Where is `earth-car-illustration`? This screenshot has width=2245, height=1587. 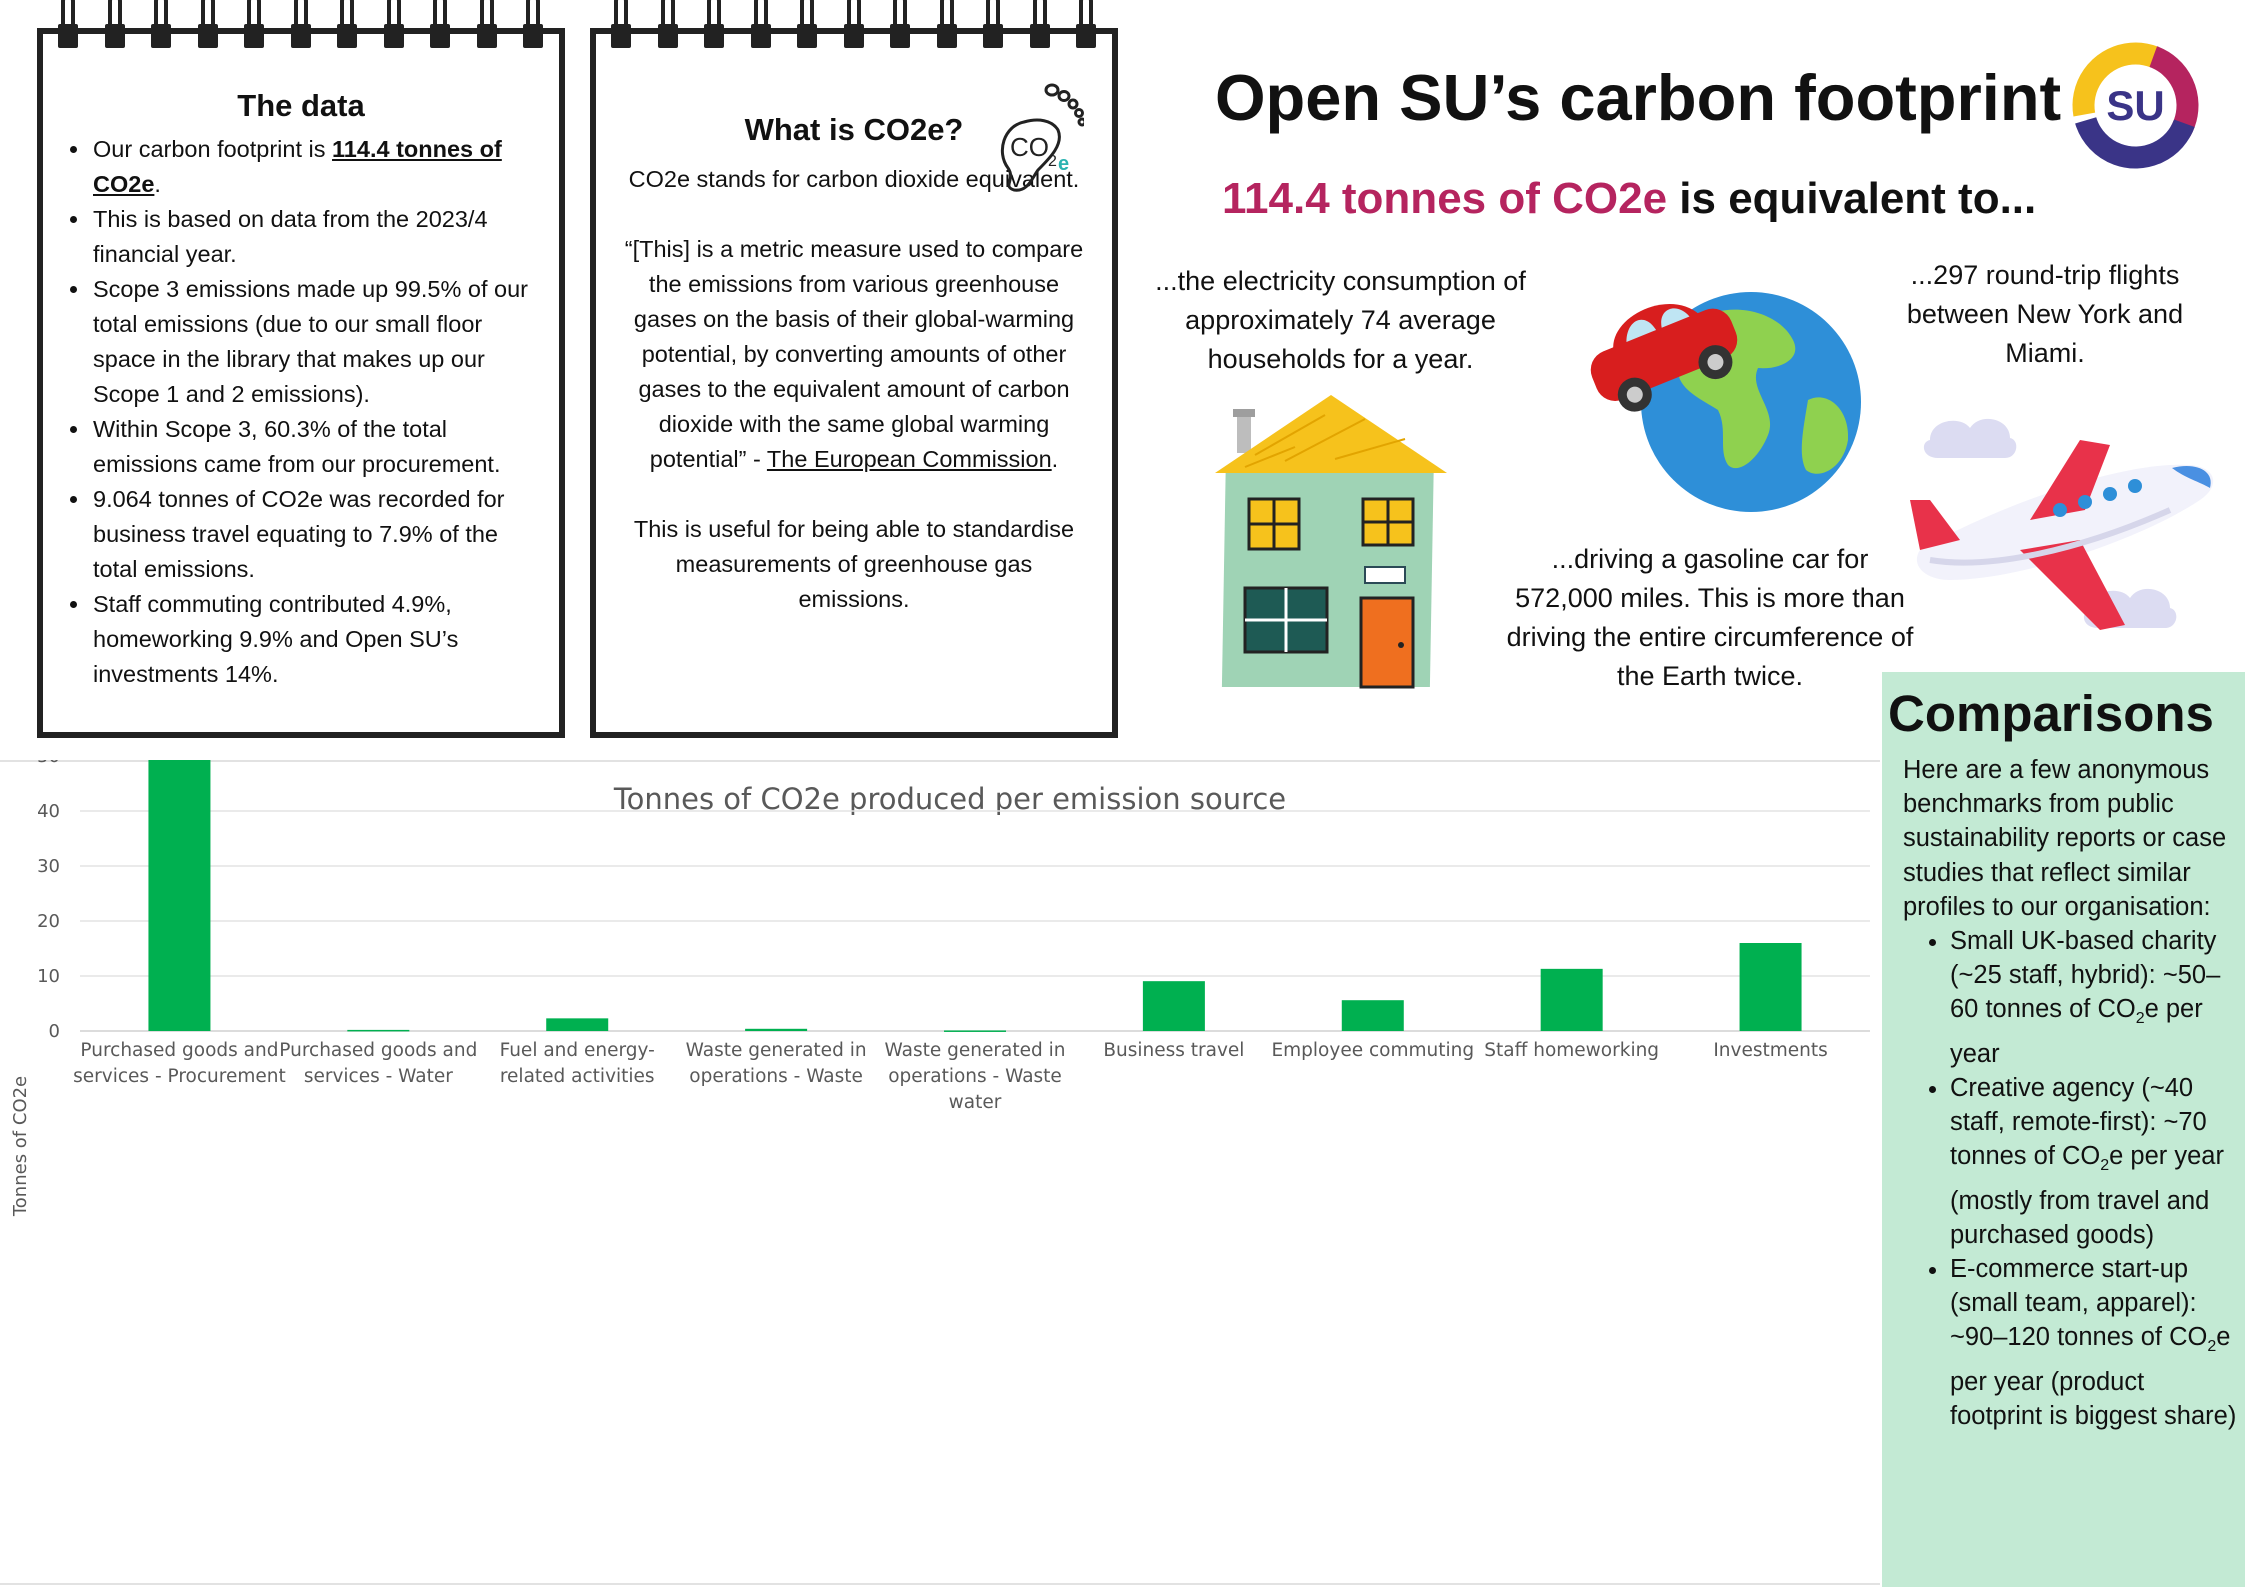
earth-car-illustration is located at coordinates (1725, 402).